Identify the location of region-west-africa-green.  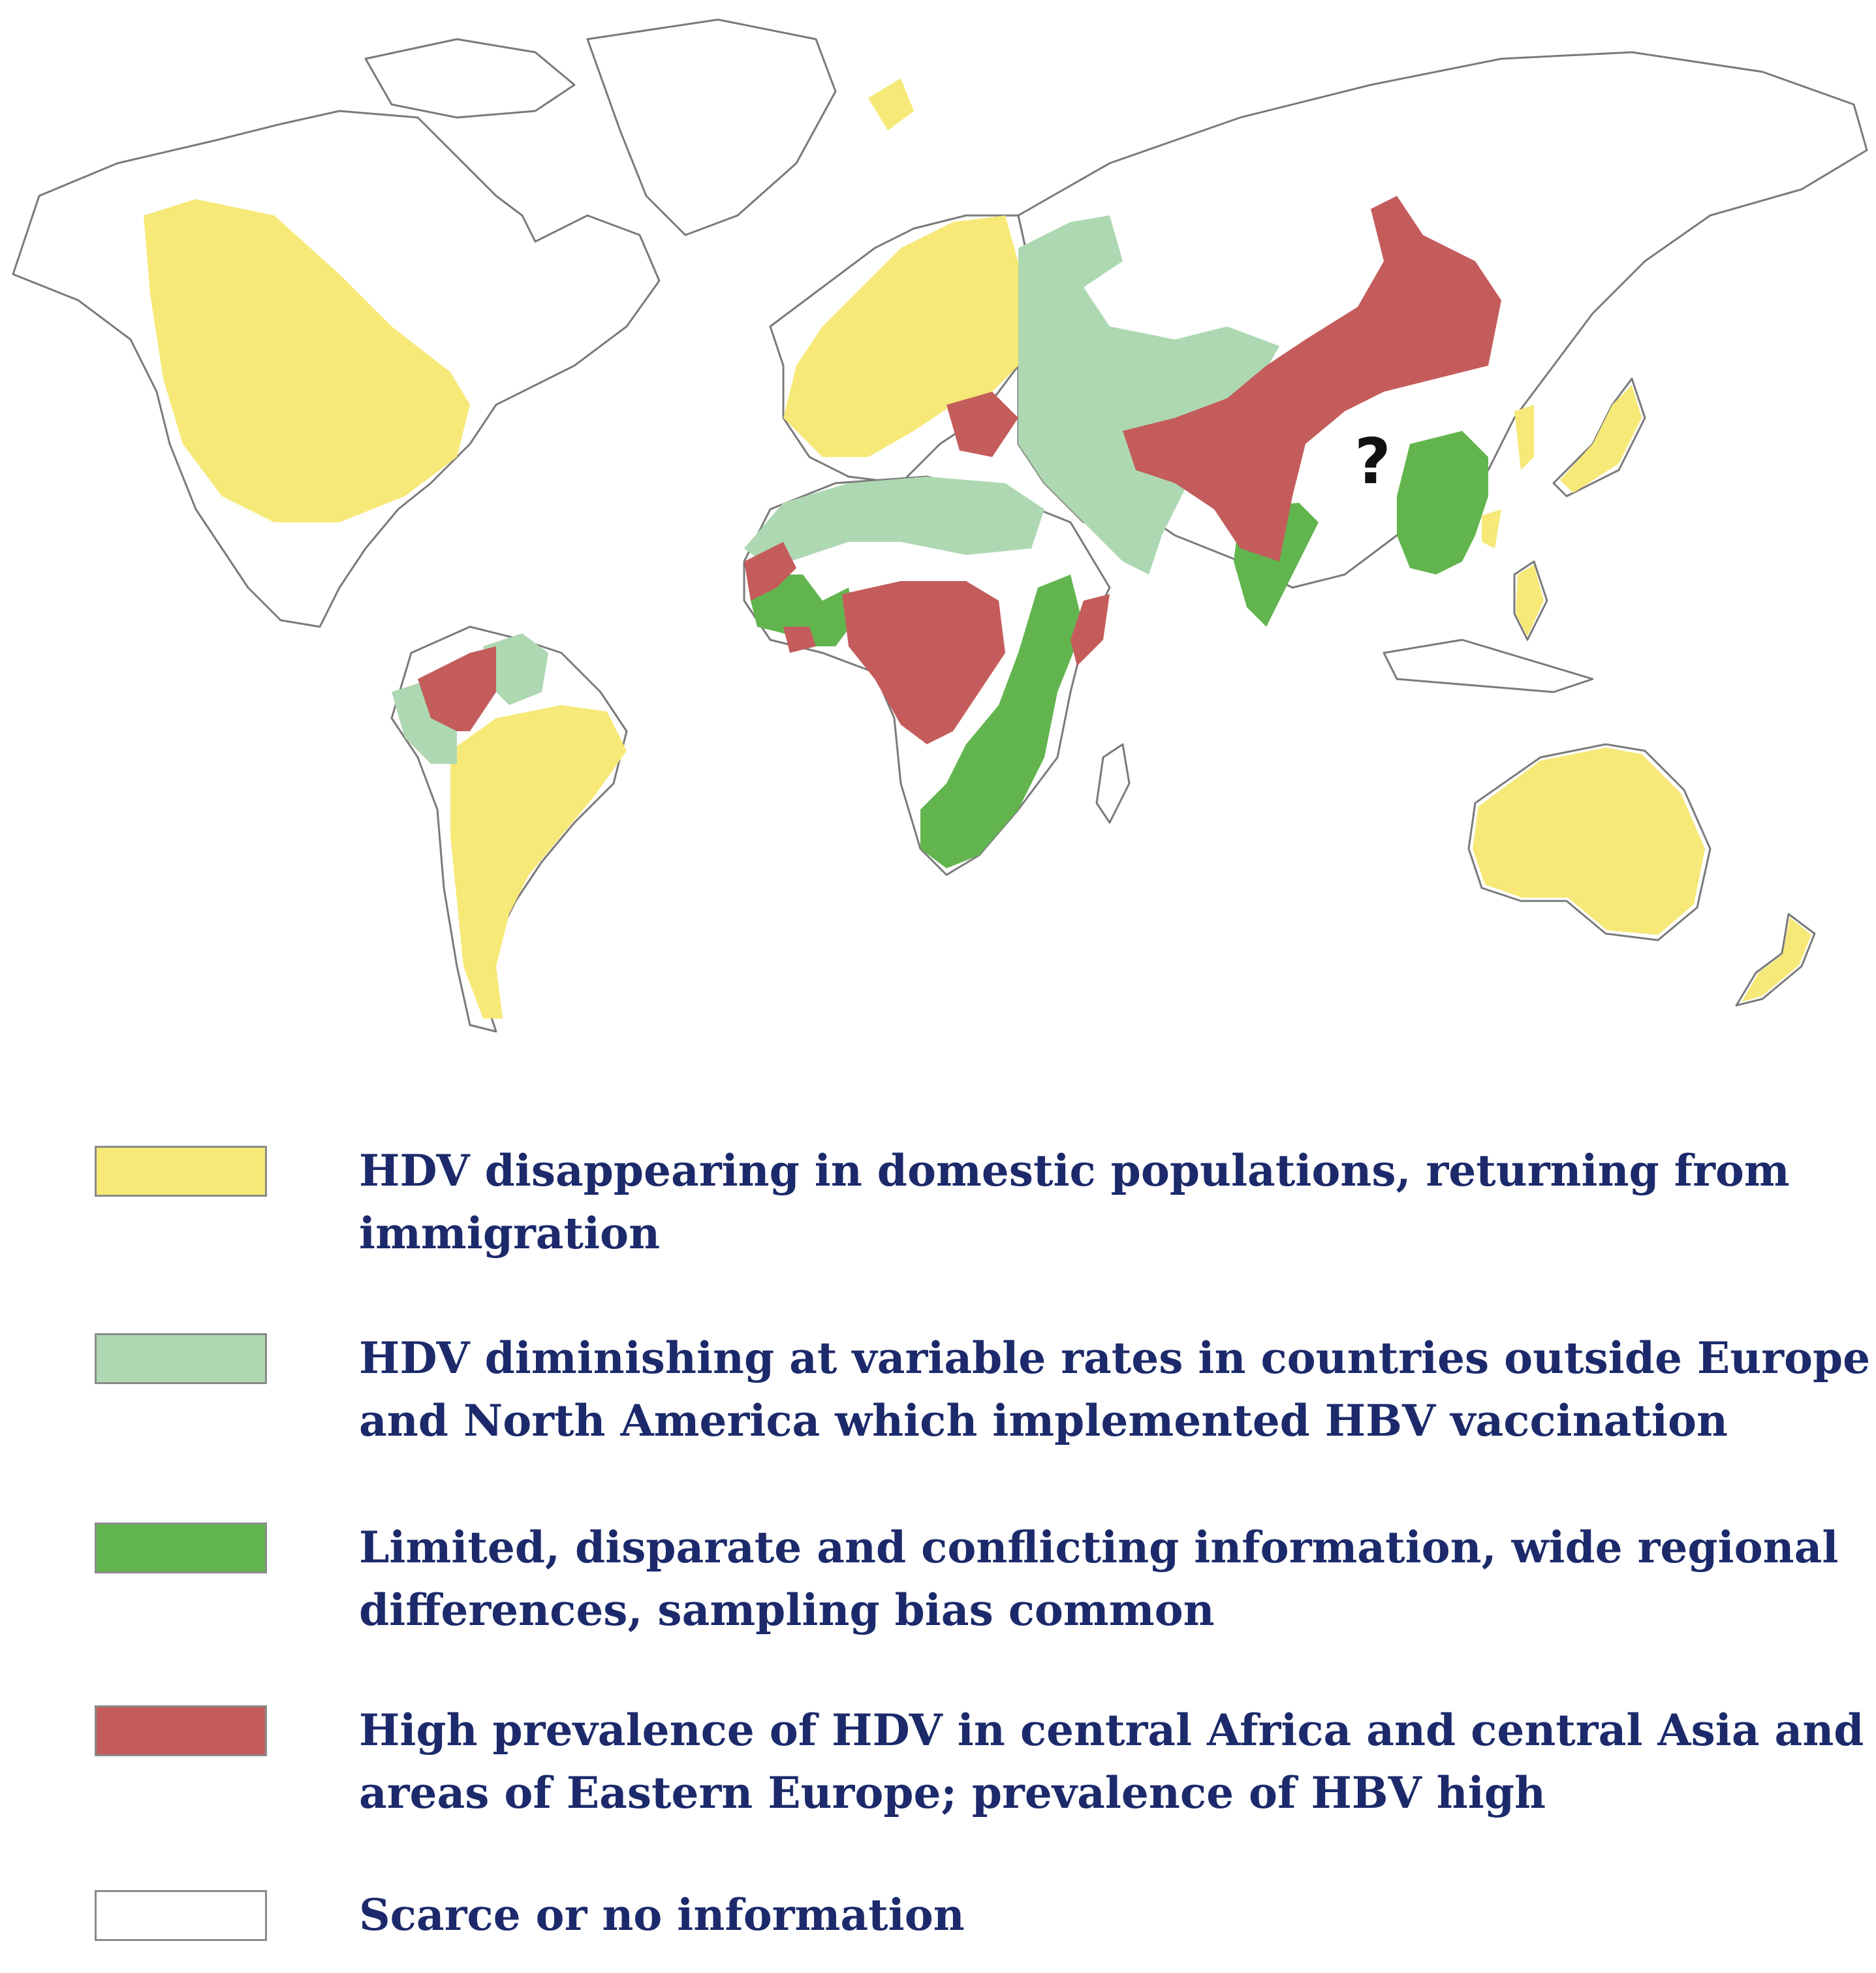
(803, 610).